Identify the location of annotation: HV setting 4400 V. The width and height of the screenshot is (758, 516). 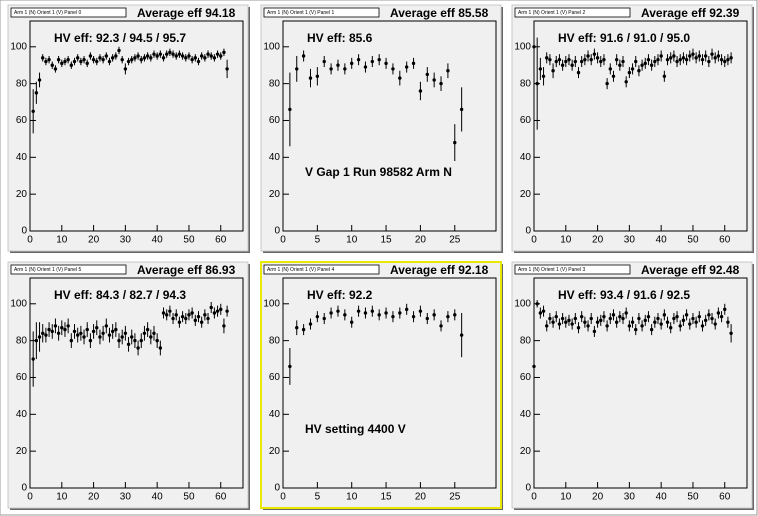
(355, 429).